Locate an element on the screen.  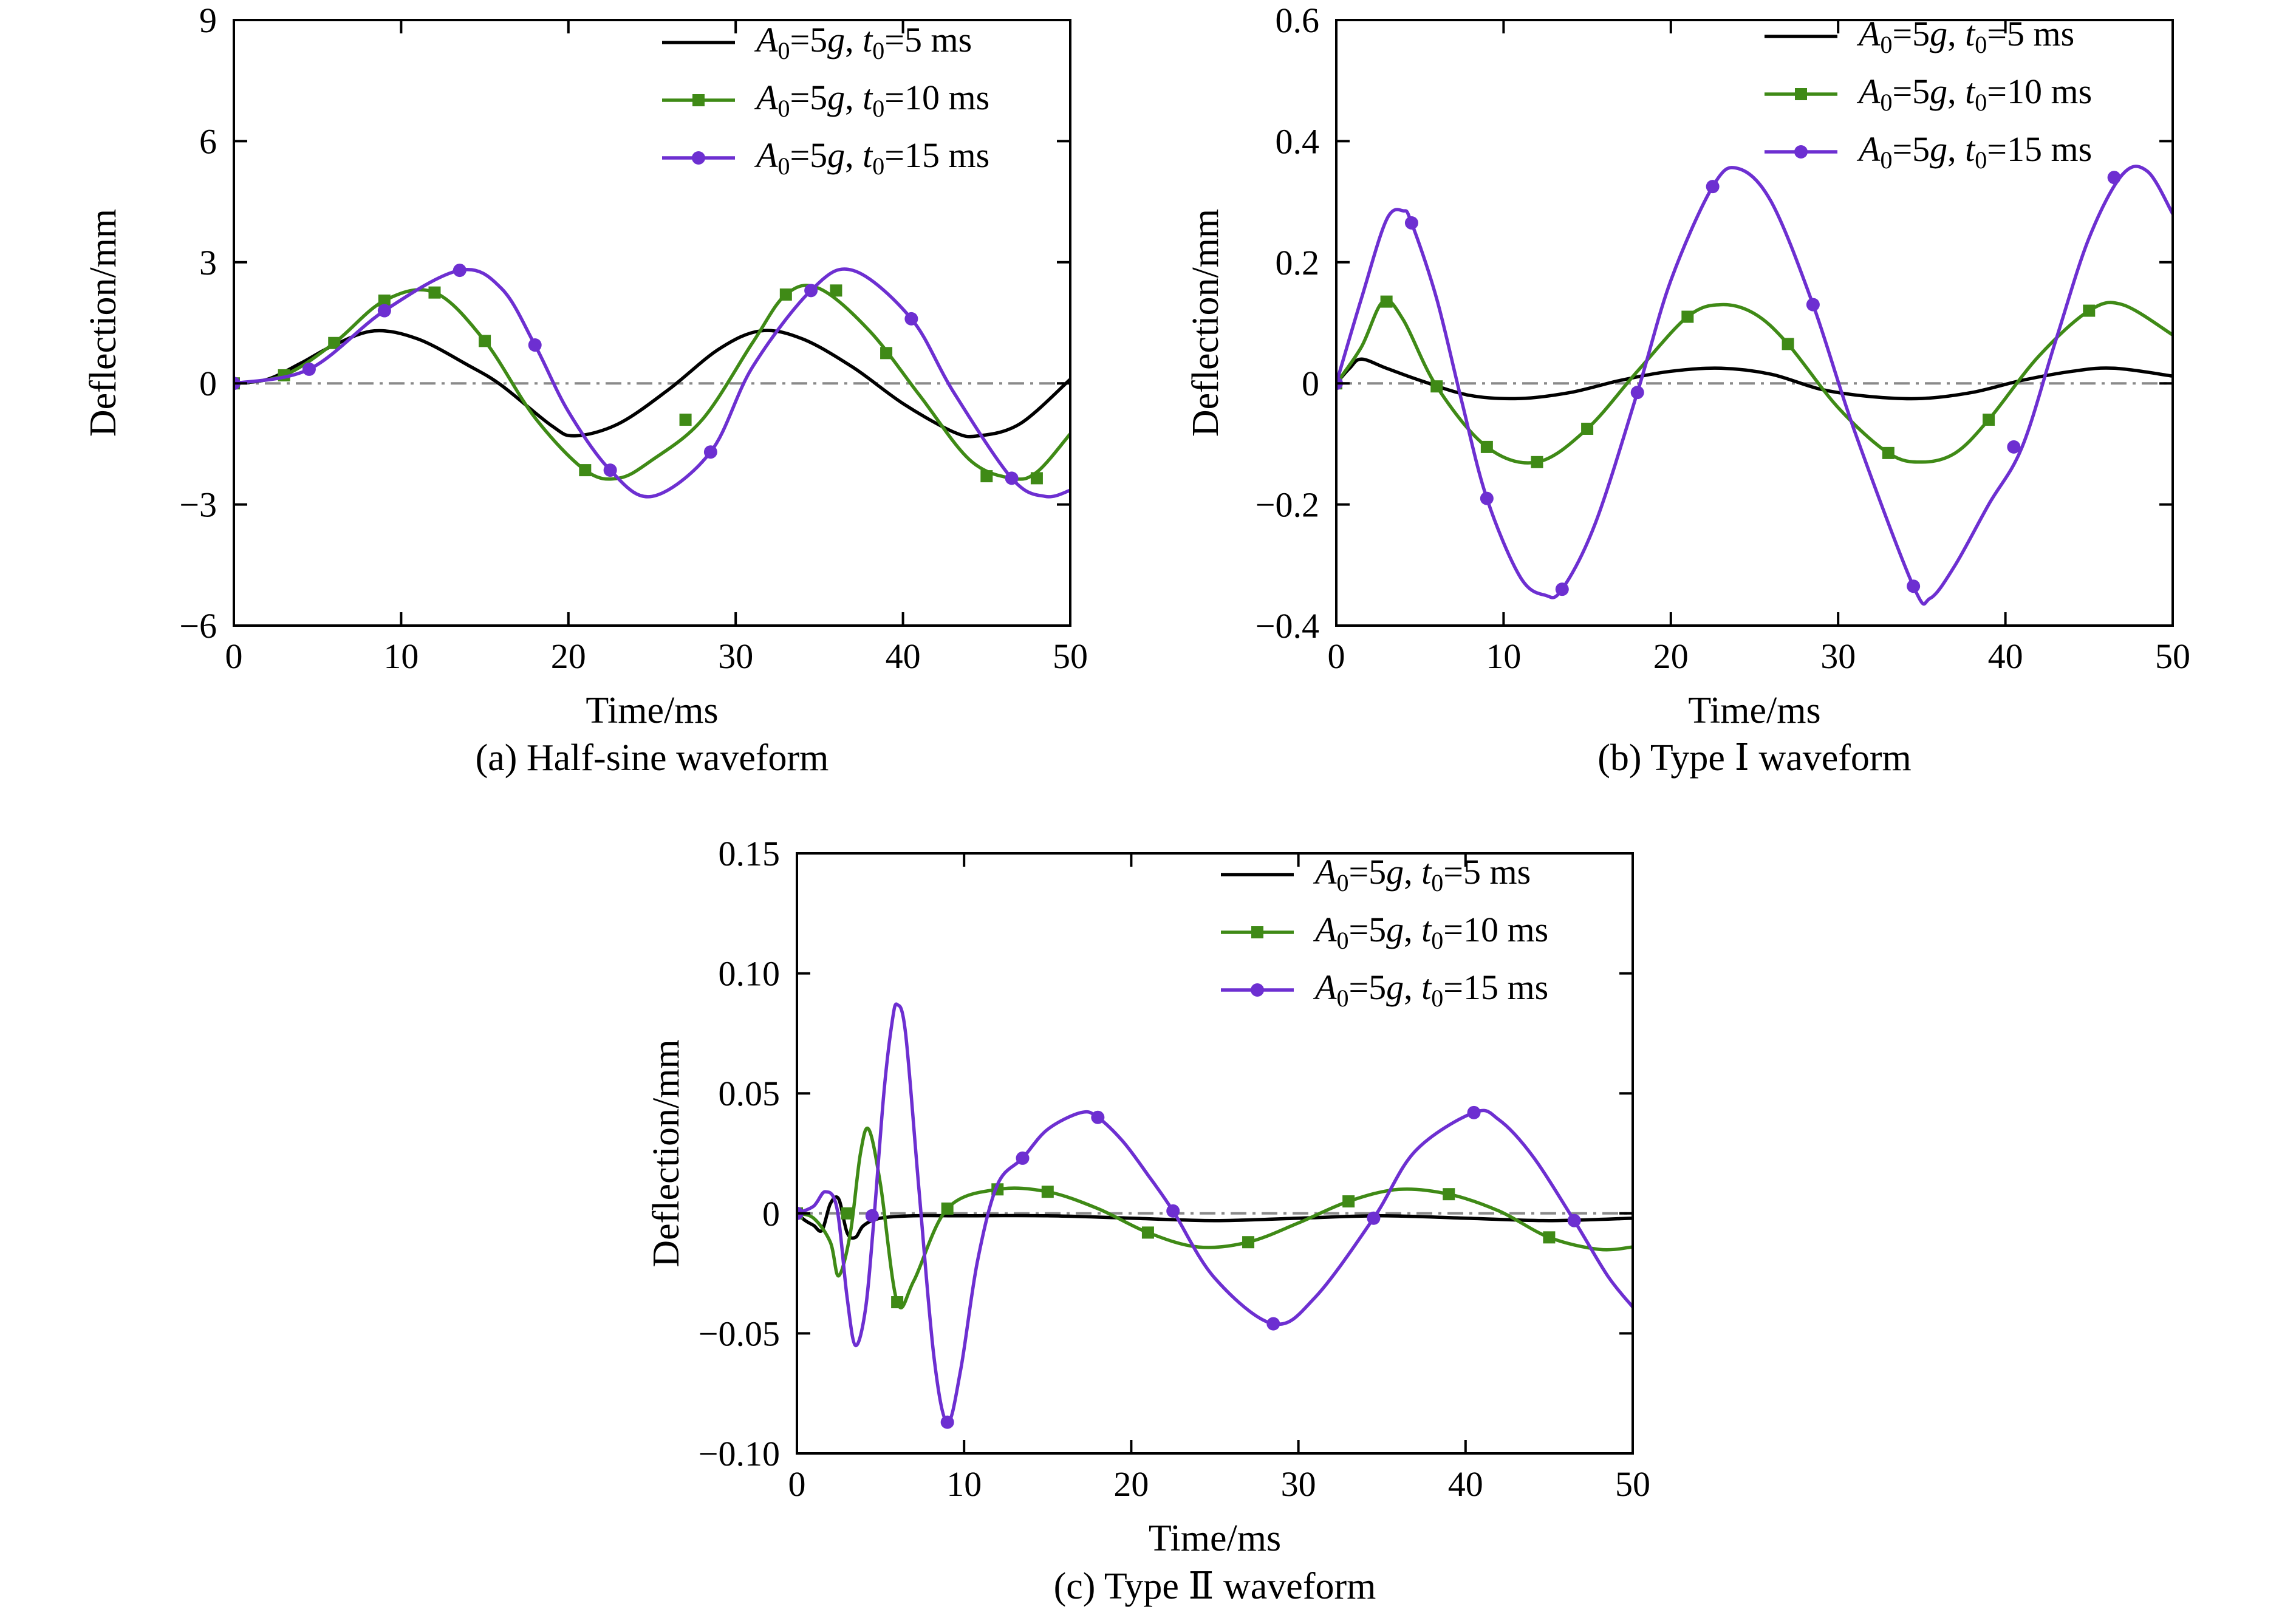
y-axis-label: Deflection/mm is located at coordinates (103, 323).